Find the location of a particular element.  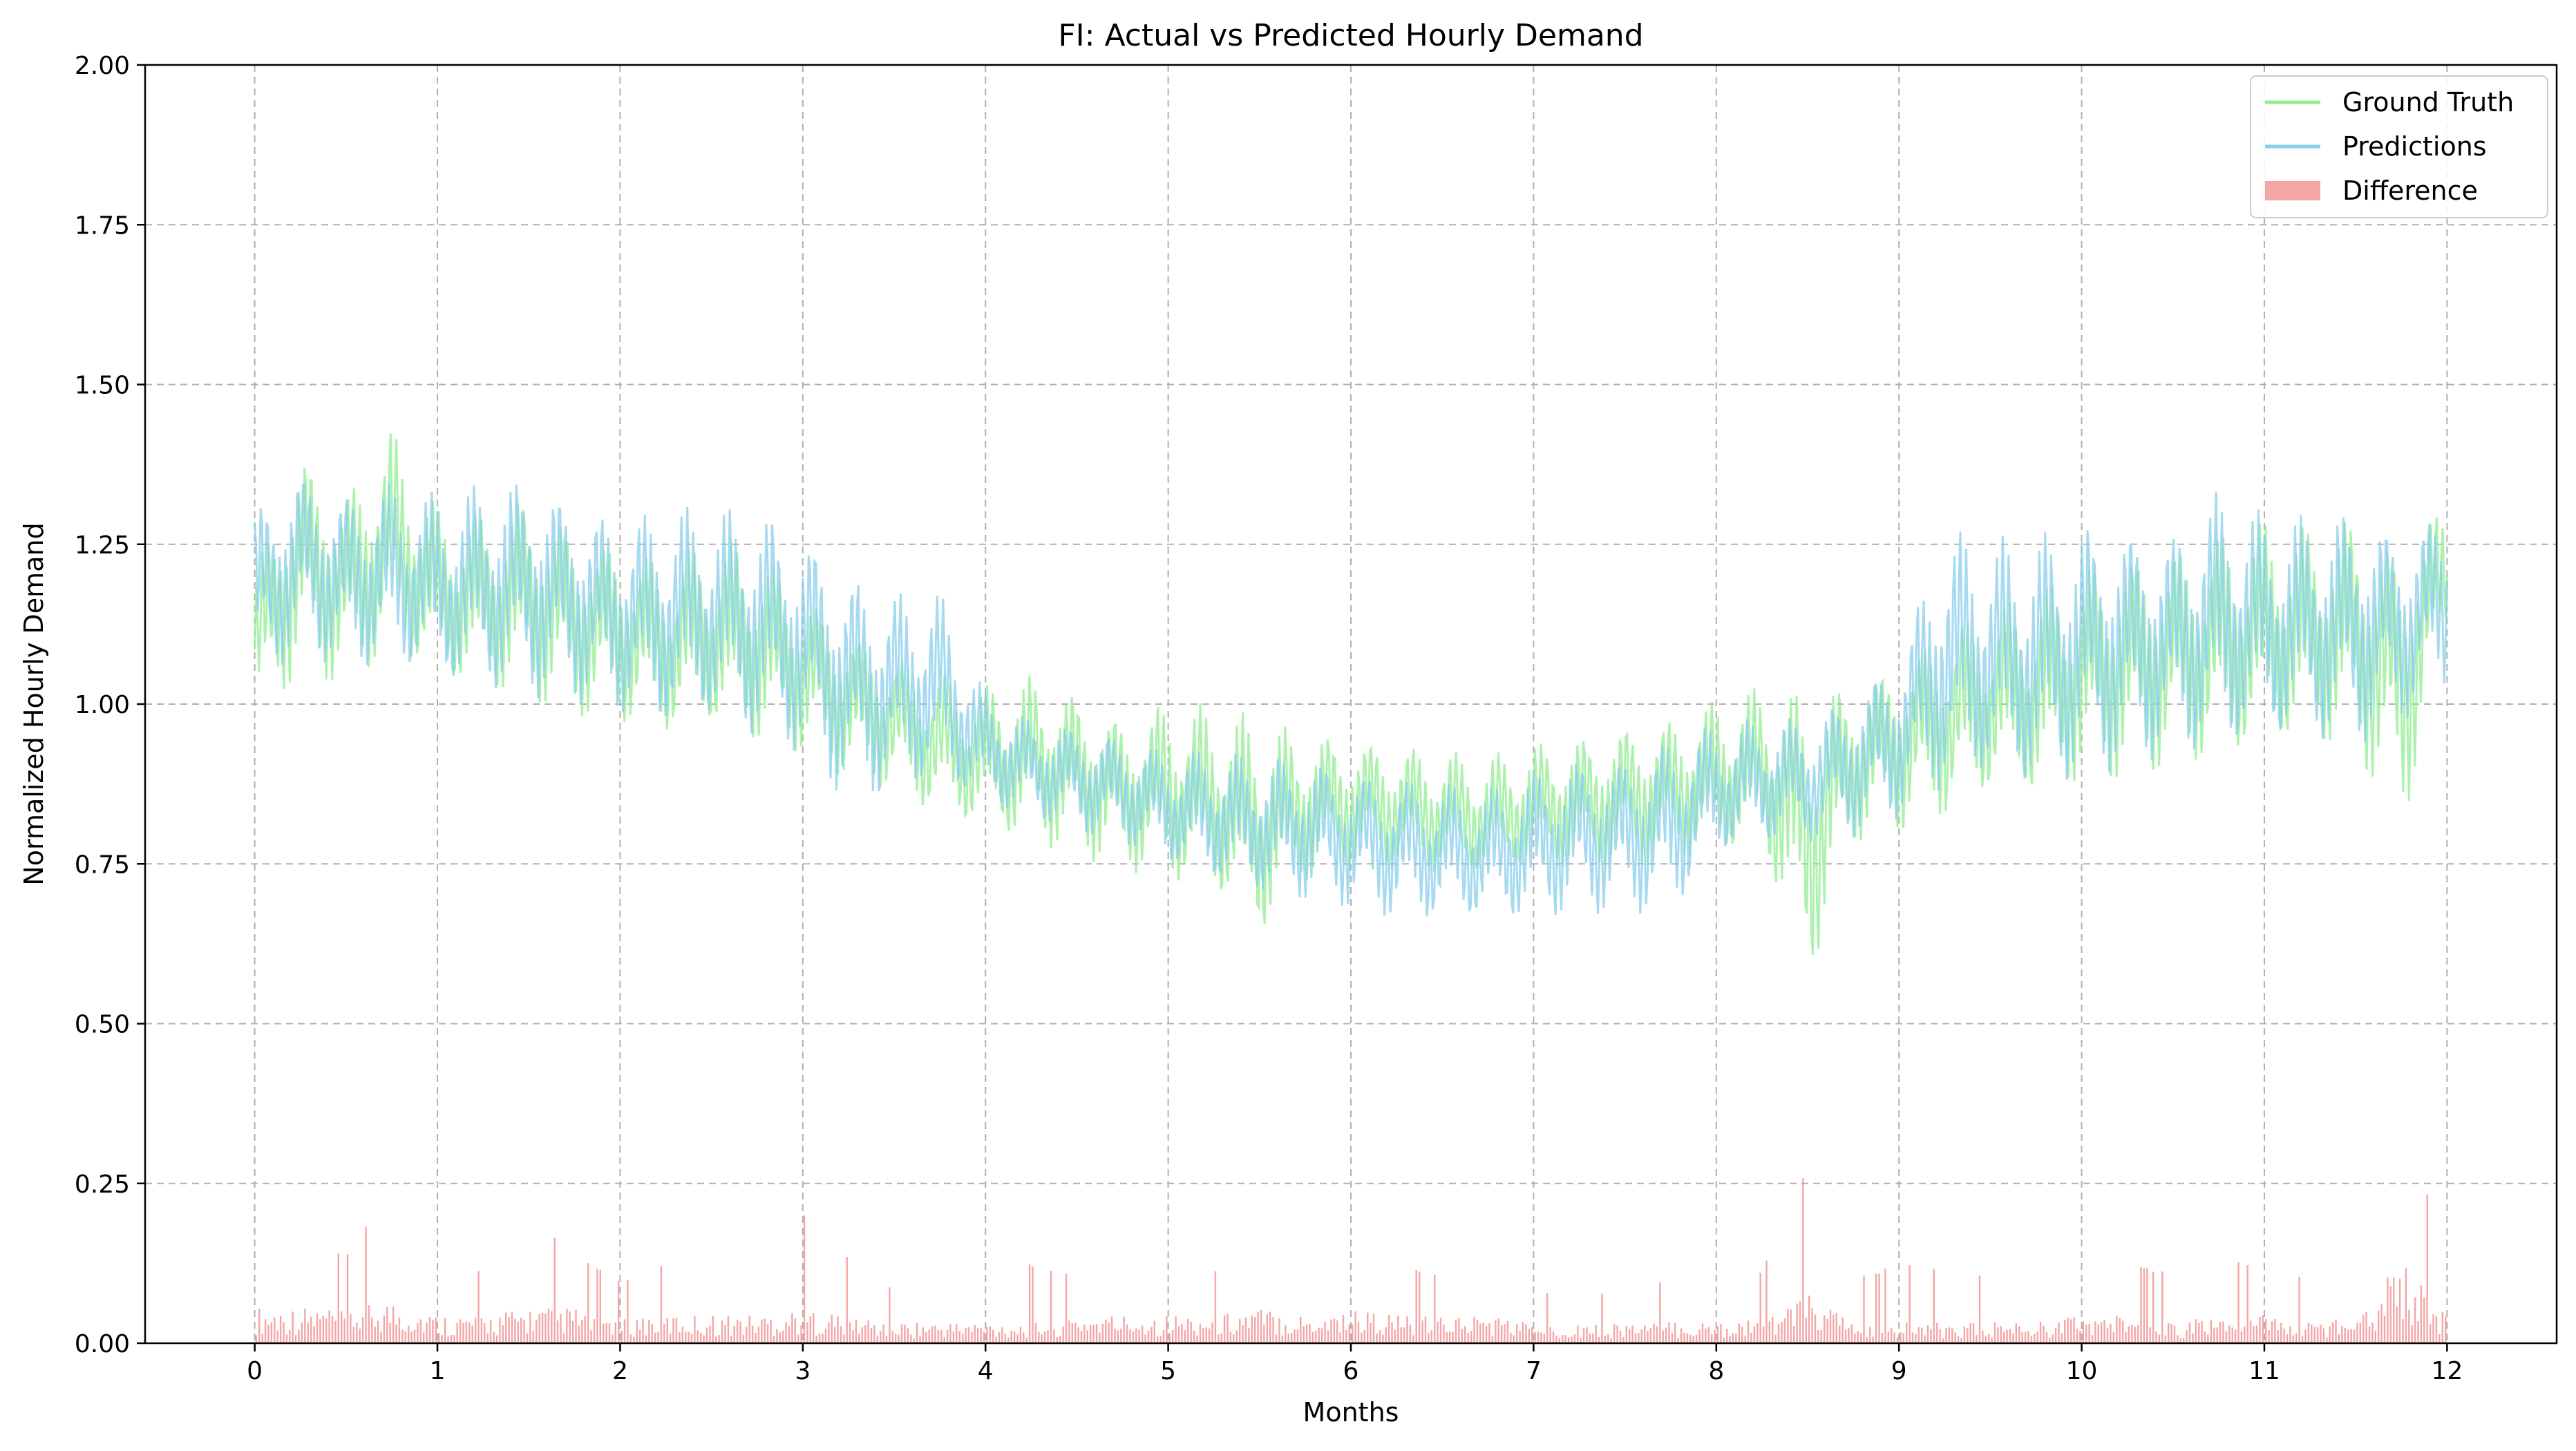

chart-title: FI: Actual vs Predicted Hourly Demand is located at coordinates (1350, 35).